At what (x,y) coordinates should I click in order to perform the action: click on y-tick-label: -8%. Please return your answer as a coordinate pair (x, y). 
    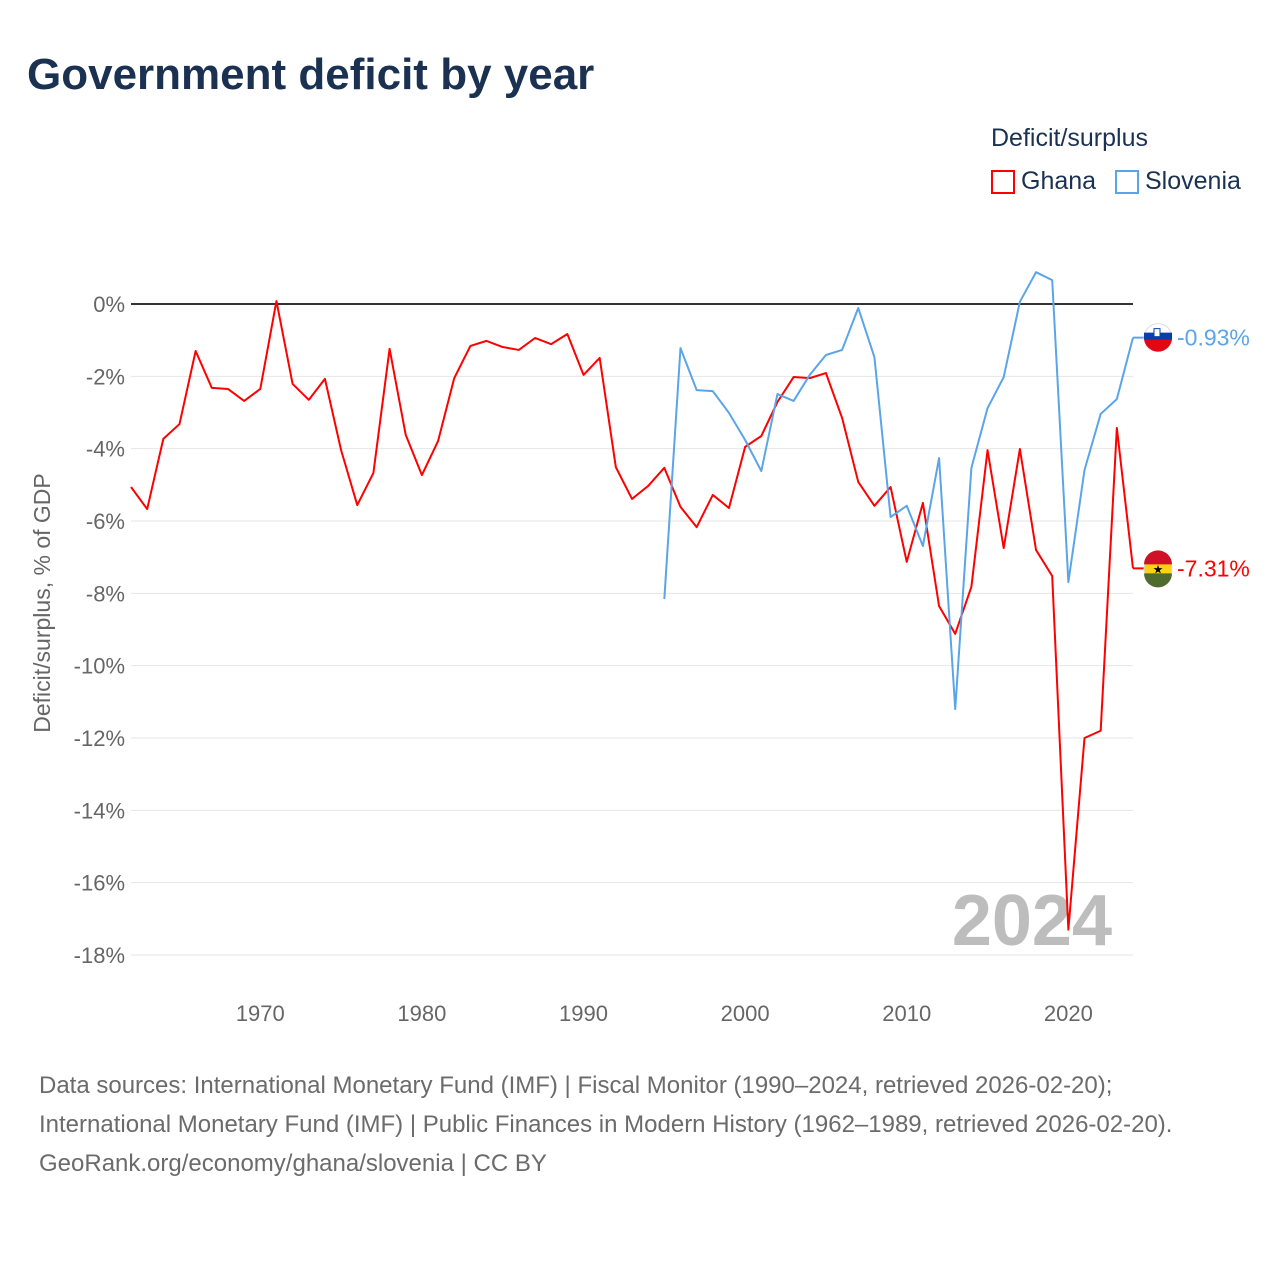
    Looking at the image, I should click on (105, 593).